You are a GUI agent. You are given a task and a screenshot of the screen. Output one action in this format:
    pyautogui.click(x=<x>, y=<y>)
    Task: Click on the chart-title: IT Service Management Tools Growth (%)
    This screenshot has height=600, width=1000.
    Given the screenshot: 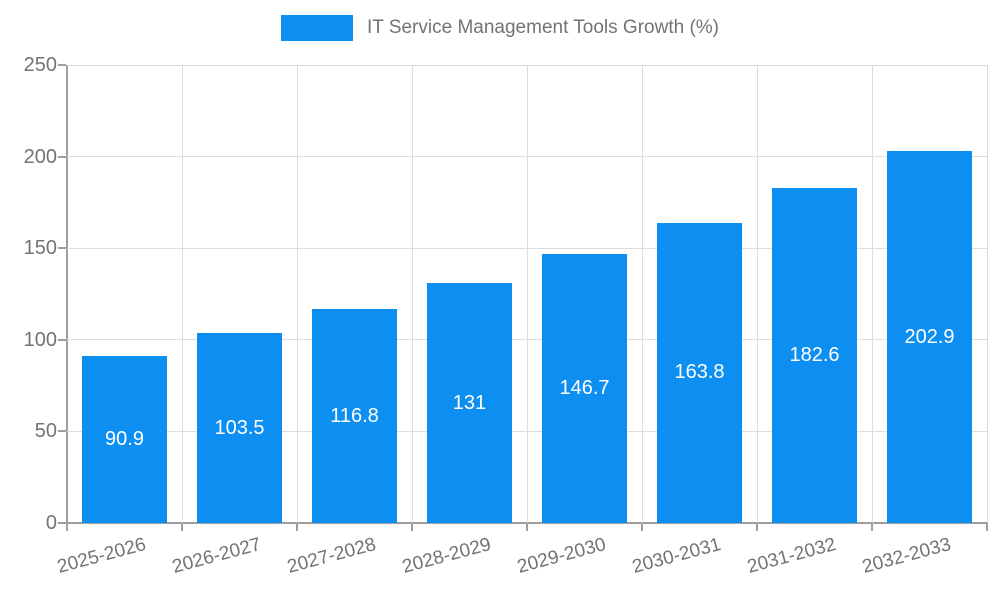 What is the action you would take?
    pyautogui.click(x=543, y=27)
    